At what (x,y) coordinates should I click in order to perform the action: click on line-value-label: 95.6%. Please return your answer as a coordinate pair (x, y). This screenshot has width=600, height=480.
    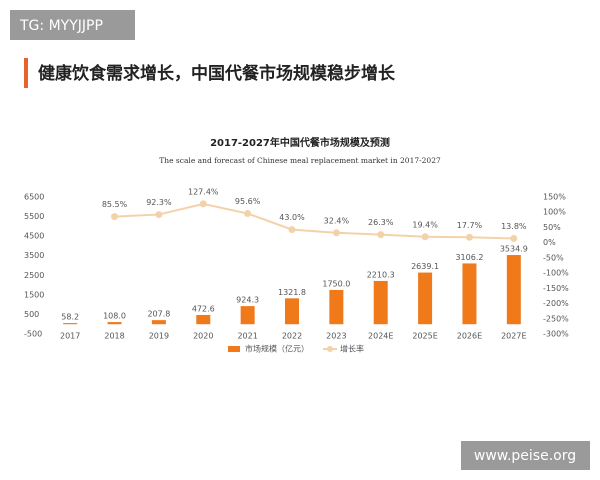
    Looking at the image, I should click on (248, 201).